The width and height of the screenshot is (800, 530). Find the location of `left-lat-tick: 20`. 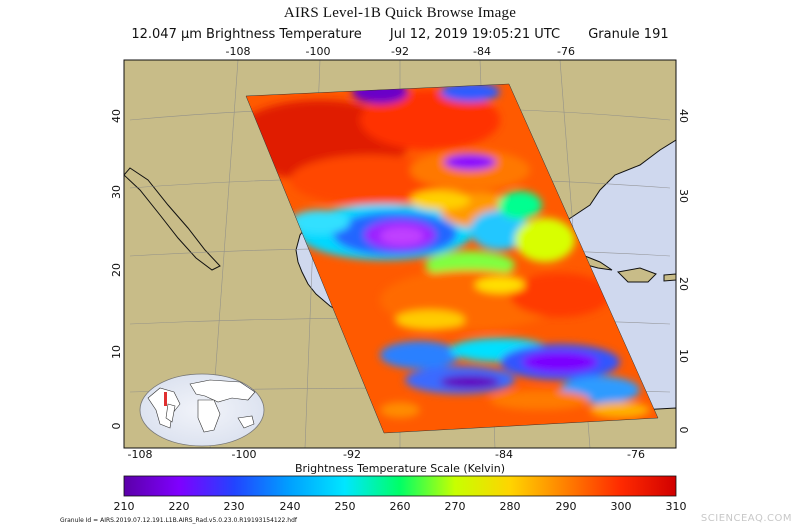

left-lat-tick: 20 is located at coordinates (116, 270).